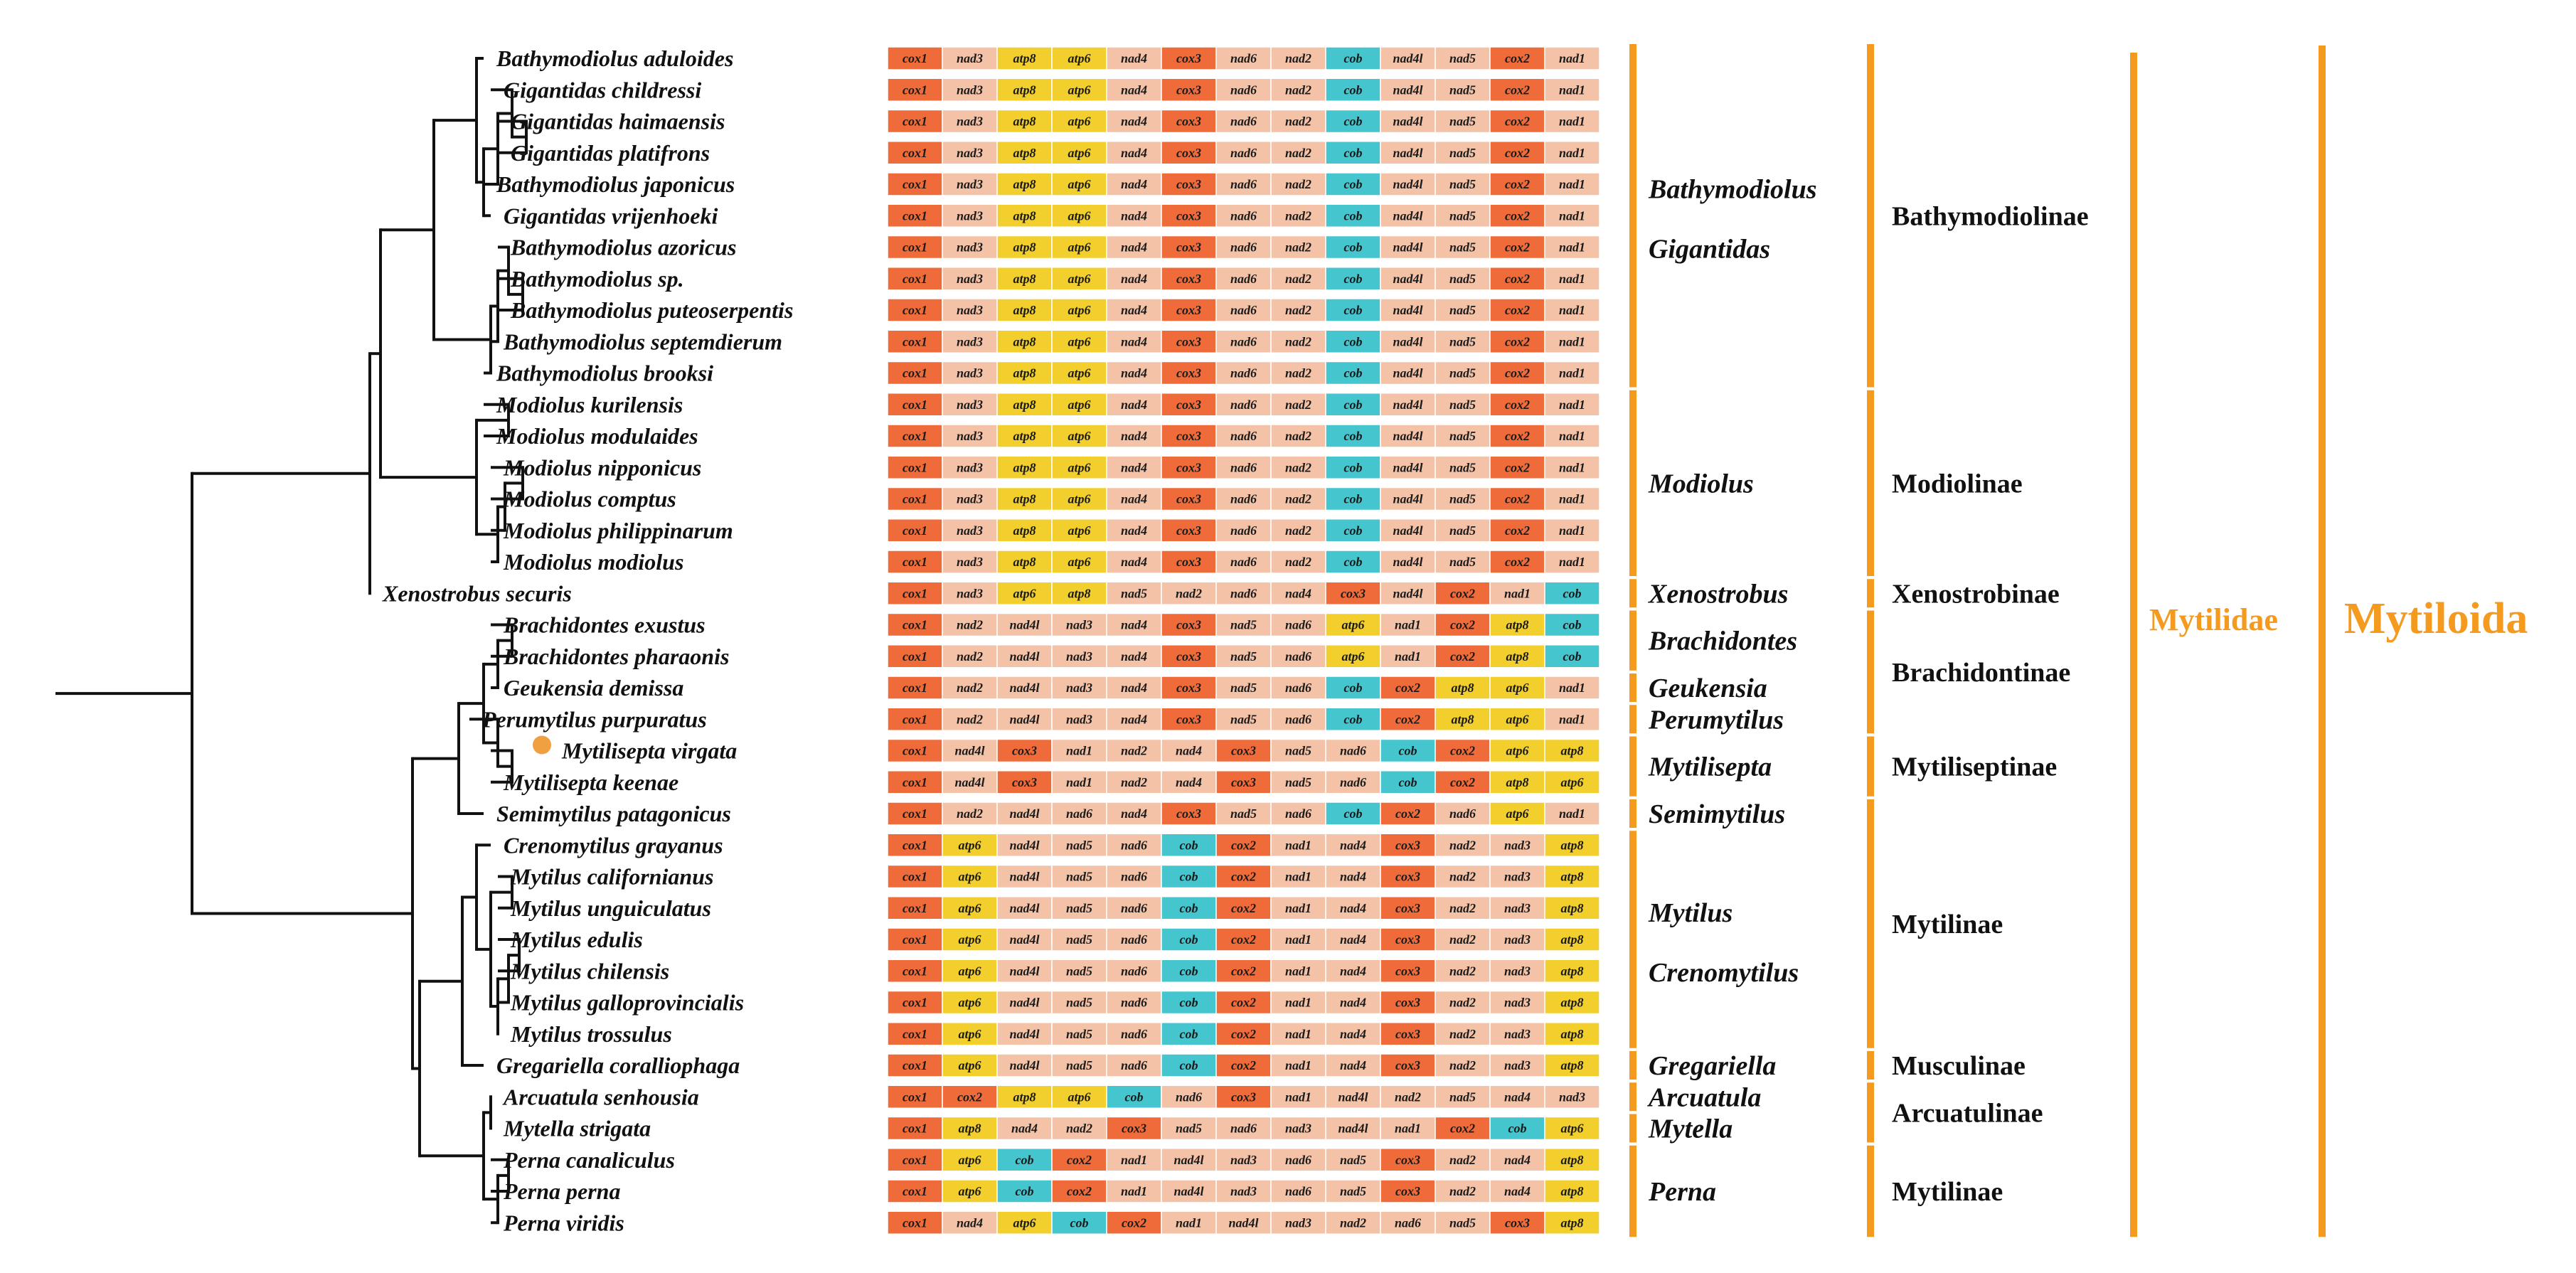 The width and height of the screenshot is (2576, 1273). Describe the element at coordinates (1718, 594) in the screenshot. I see `genus-label: Xenostrobus` at that location.